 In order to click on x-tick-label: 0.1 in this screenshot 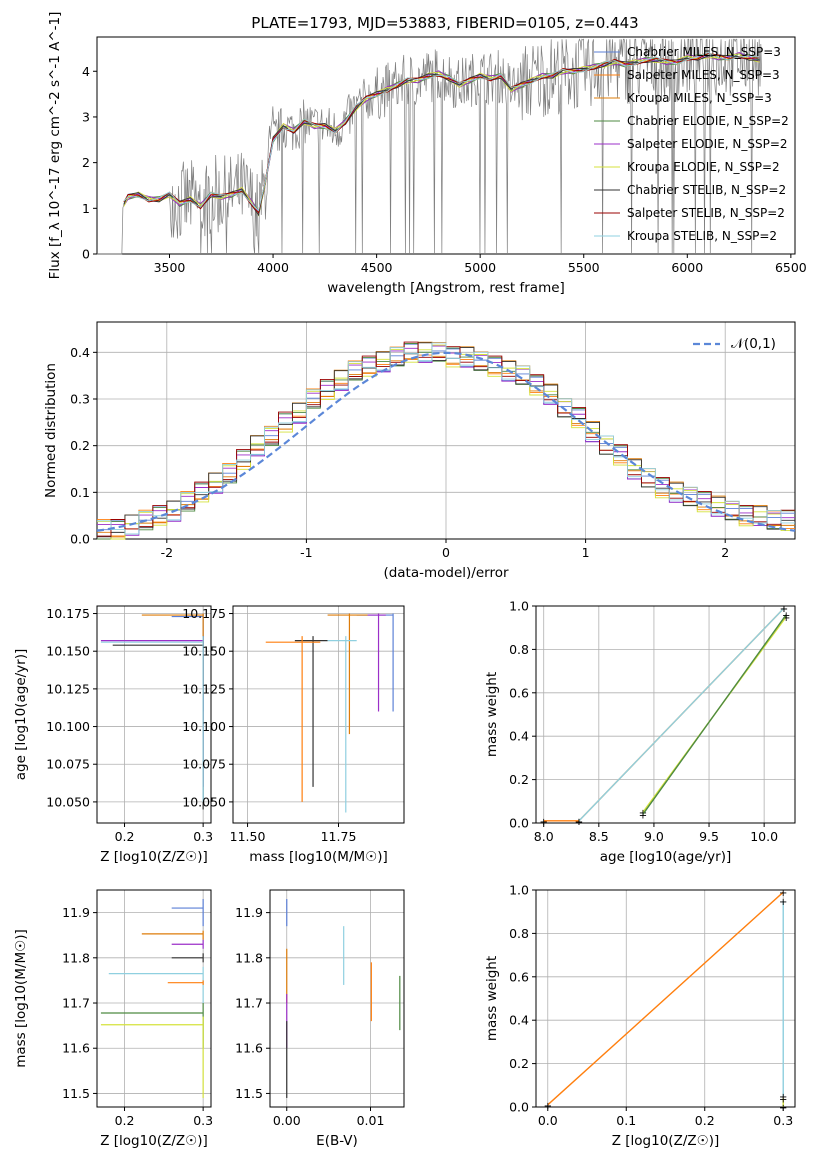, I will do `click(626, 1120)`.